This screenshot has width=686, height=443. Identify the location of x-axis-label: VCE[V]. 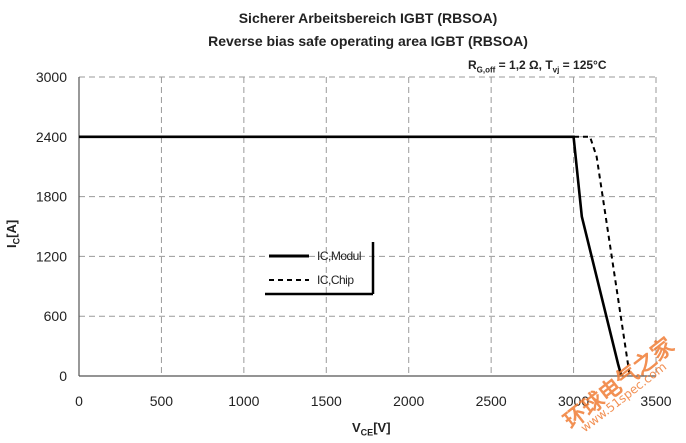
(371, 429).